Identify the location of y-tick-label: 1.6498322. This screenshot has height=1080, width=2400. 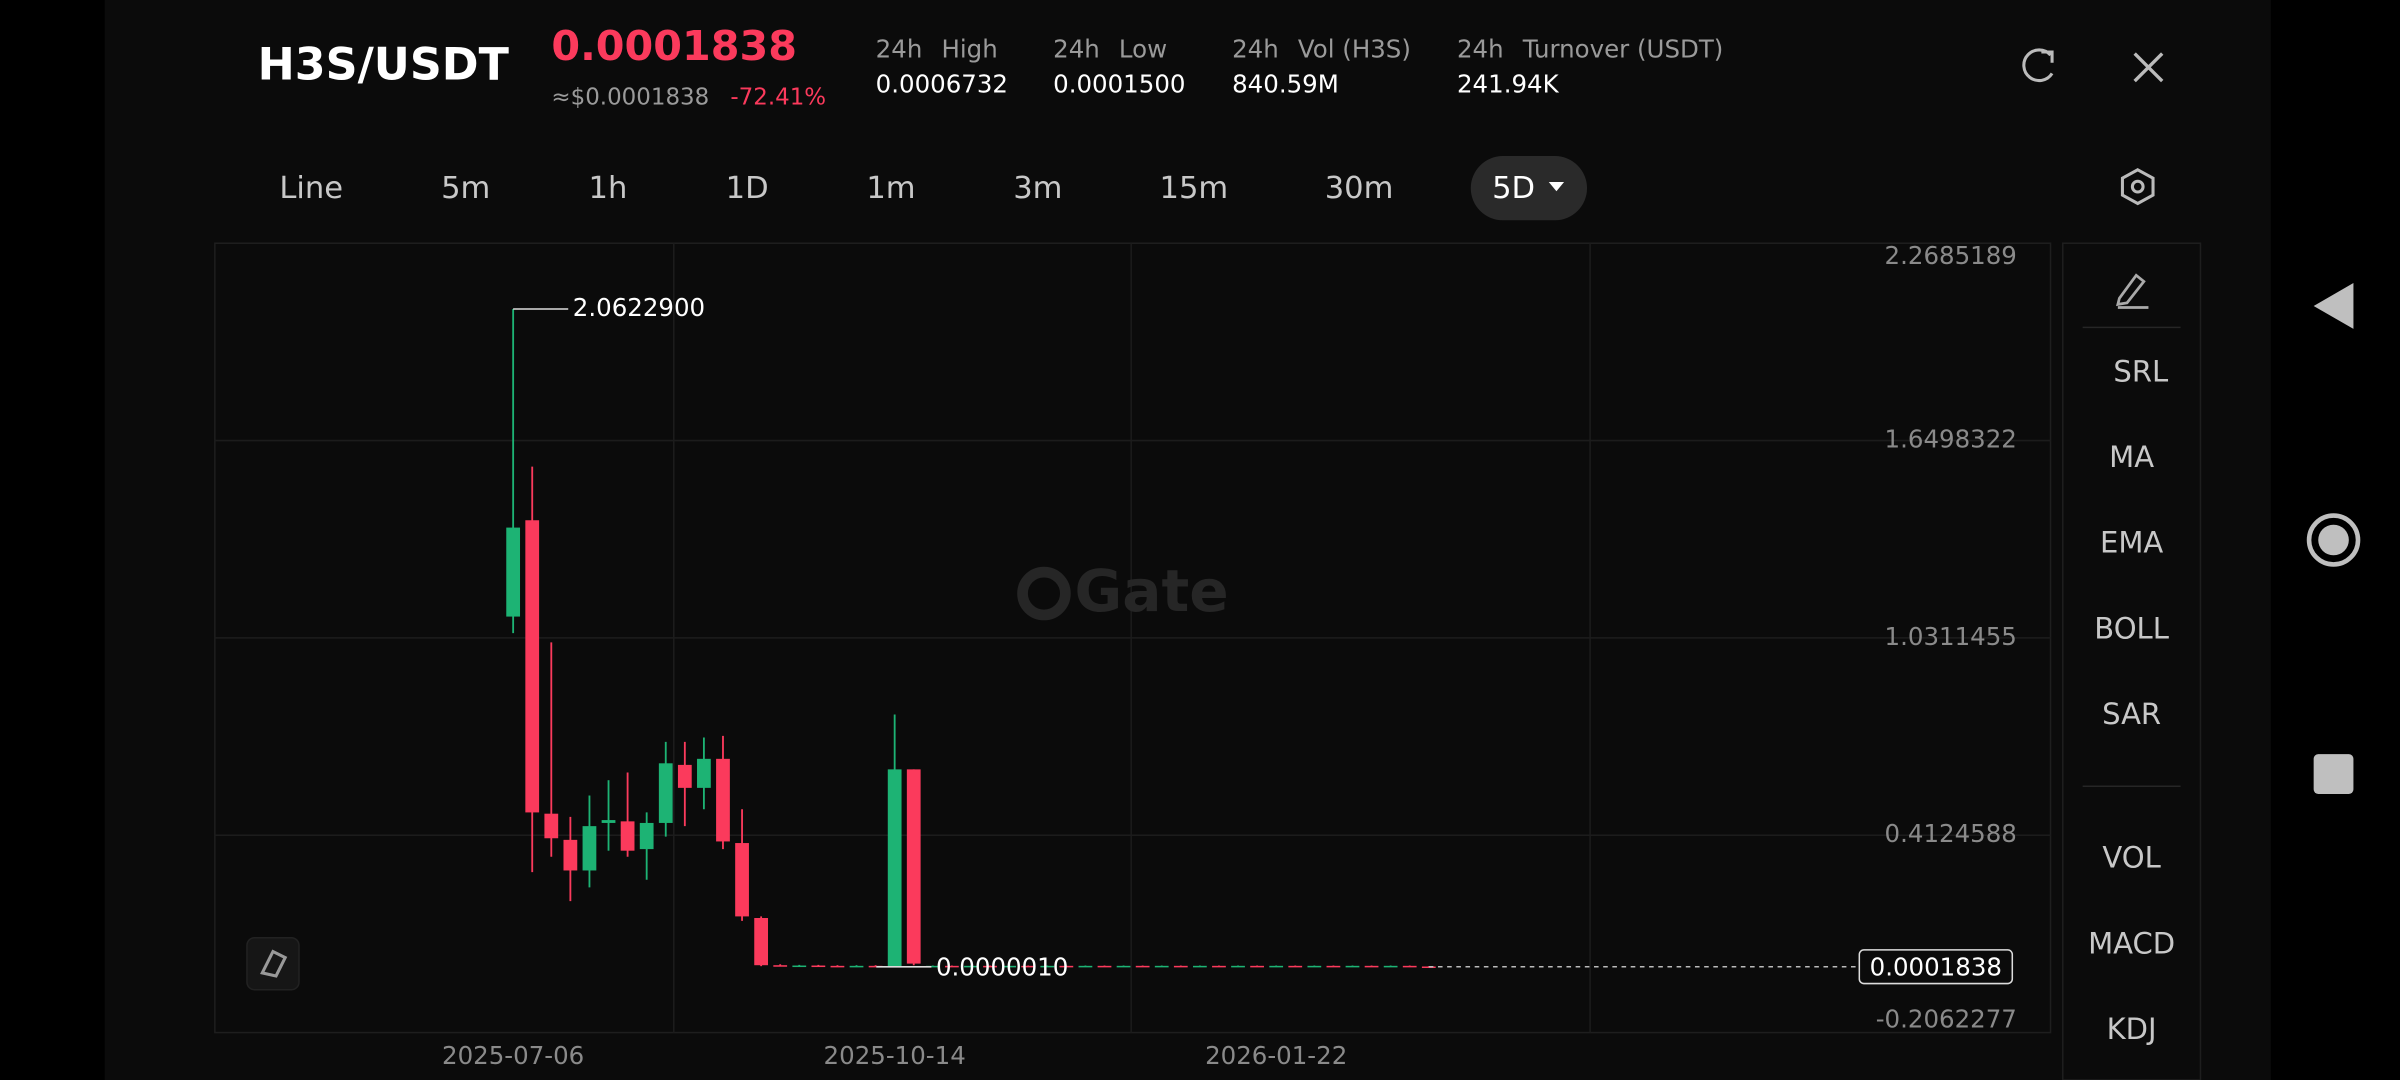
(1951, 439).